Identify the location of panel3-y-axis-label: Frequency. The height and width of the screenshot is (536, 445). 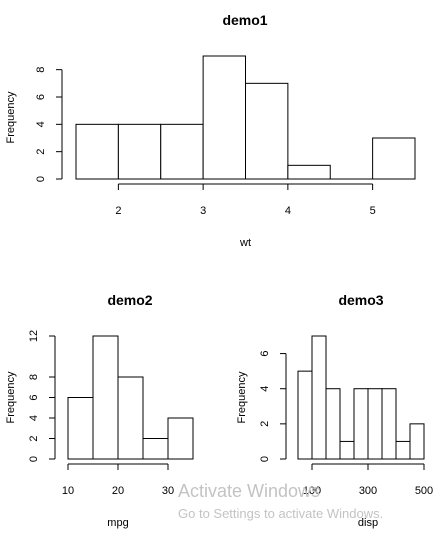
(242, 397).